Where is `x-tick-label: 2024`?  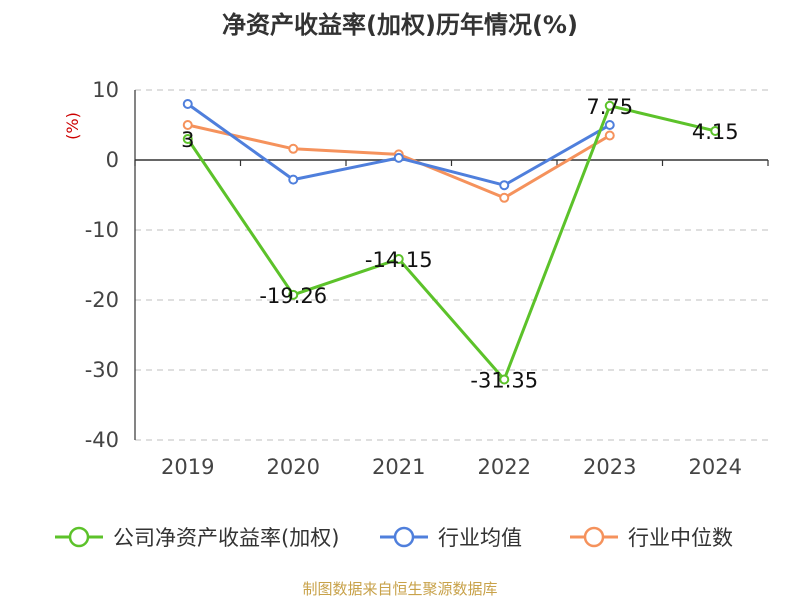
x-tick-label: 2024 is located at coordinates (715, 467).